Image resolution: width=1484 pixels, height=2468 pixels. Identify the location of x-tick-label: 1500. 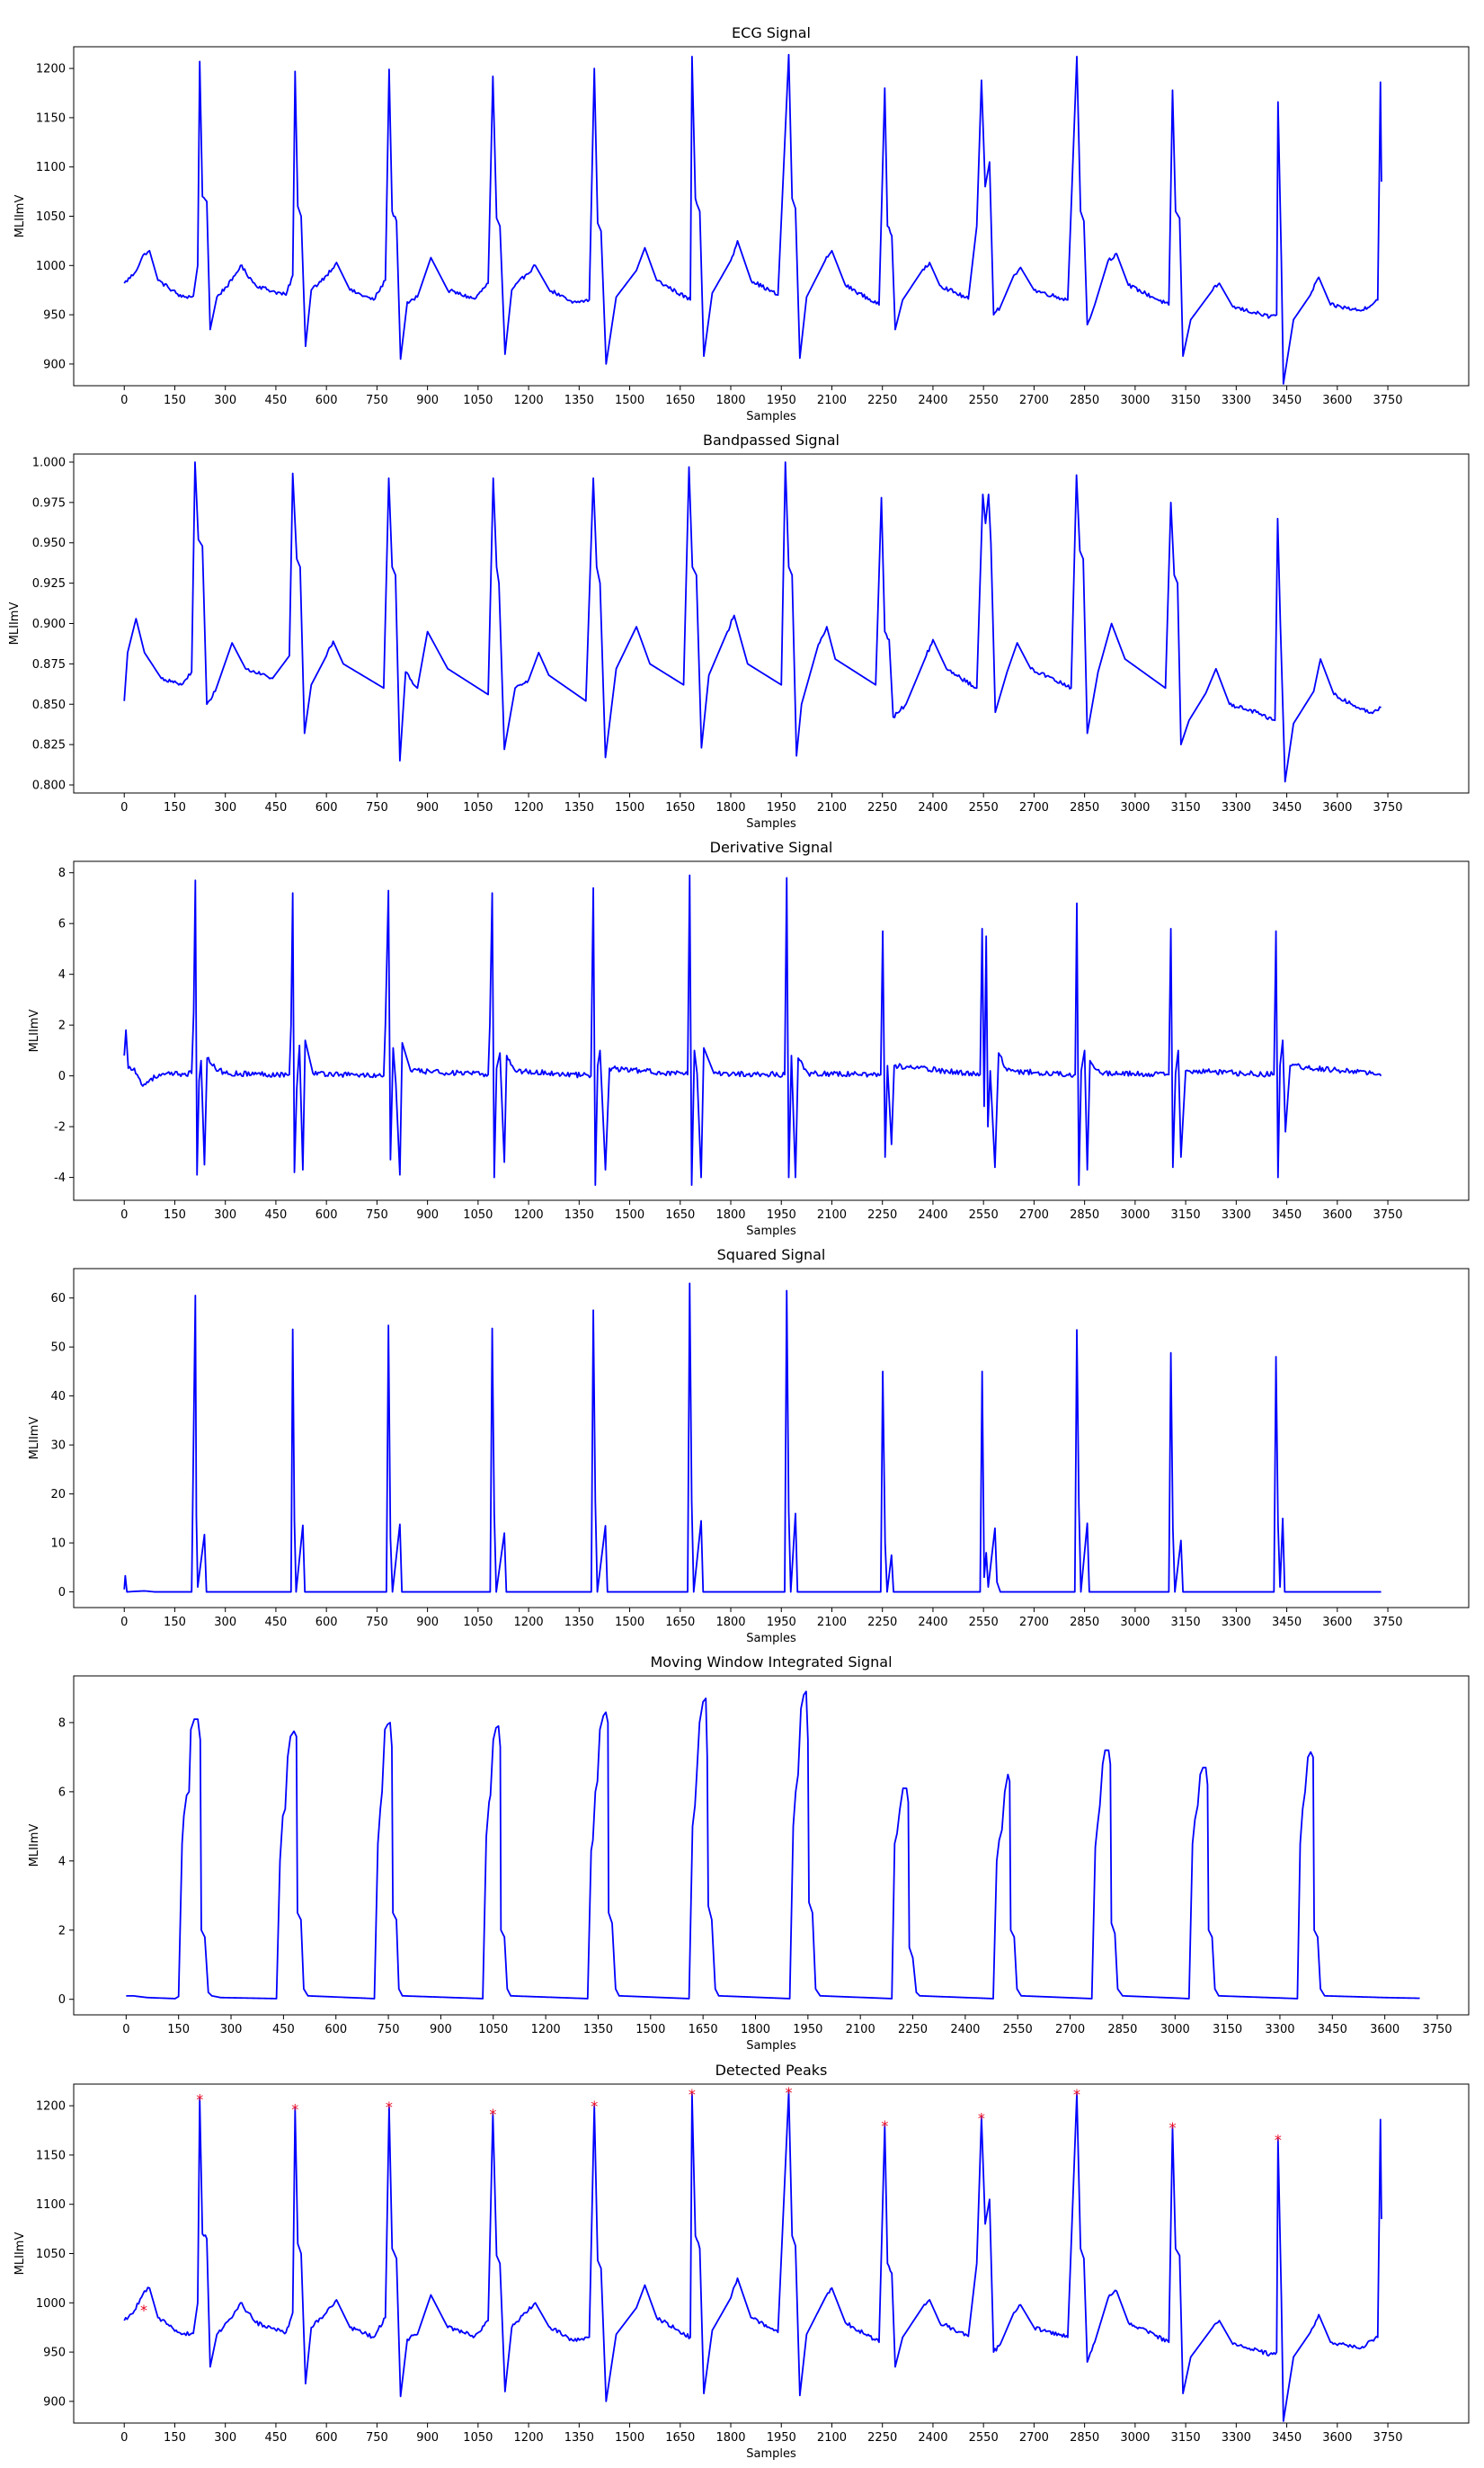
(629, 400).